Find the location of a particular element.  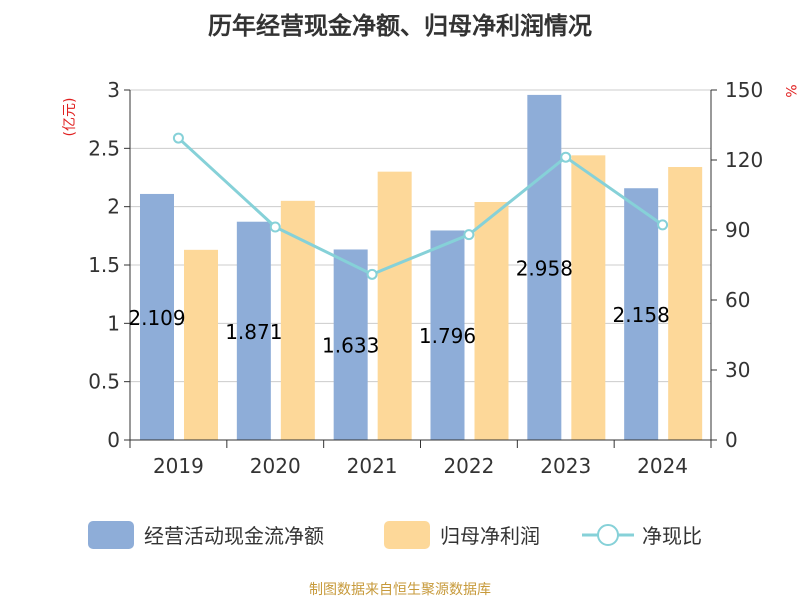

x-tick-label: 2020 is located at coordinates (275, 466).